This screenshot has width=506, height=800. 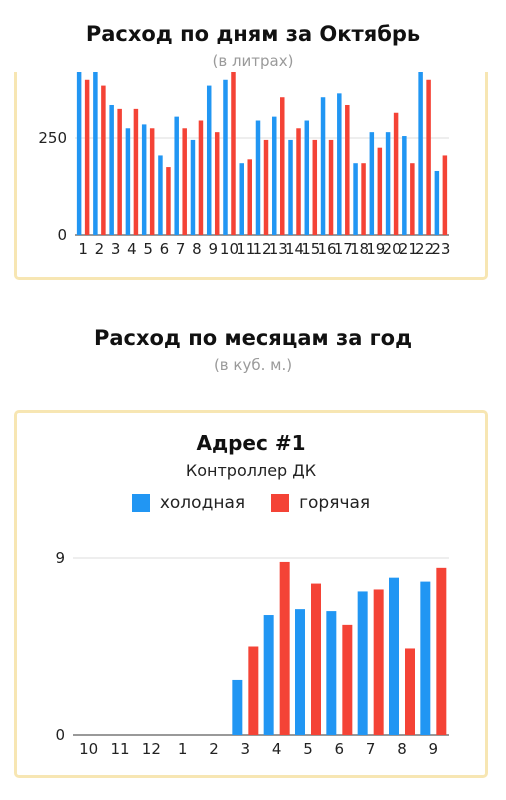 What do you see at coordinates (434, 749) in the screenshot?
I see `monthly-x-tick-label: 9` at bounding box center [434, 749].